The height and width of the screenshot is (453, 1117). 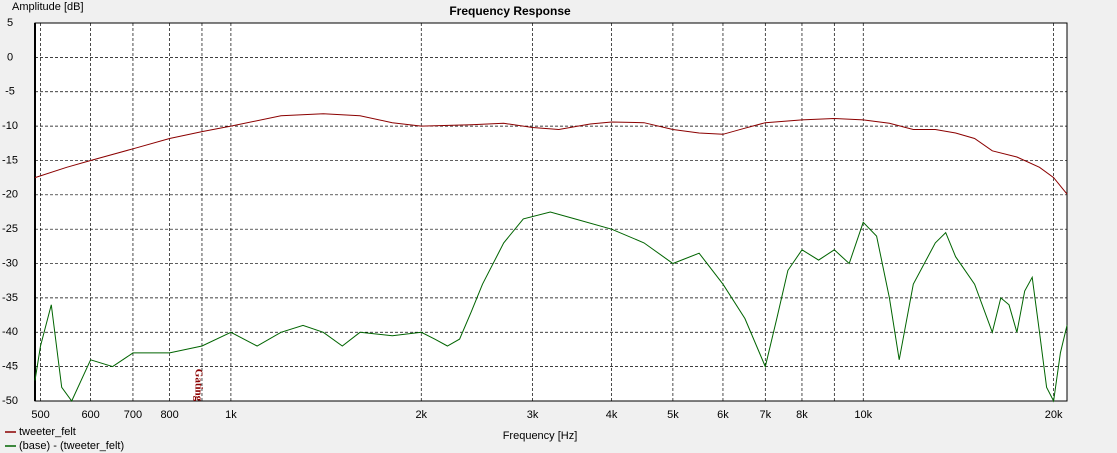 What do you see at coordinates (10, 401) in the screenshot?
I see `y-tick-label: -50` at bounding box center [10, 401].